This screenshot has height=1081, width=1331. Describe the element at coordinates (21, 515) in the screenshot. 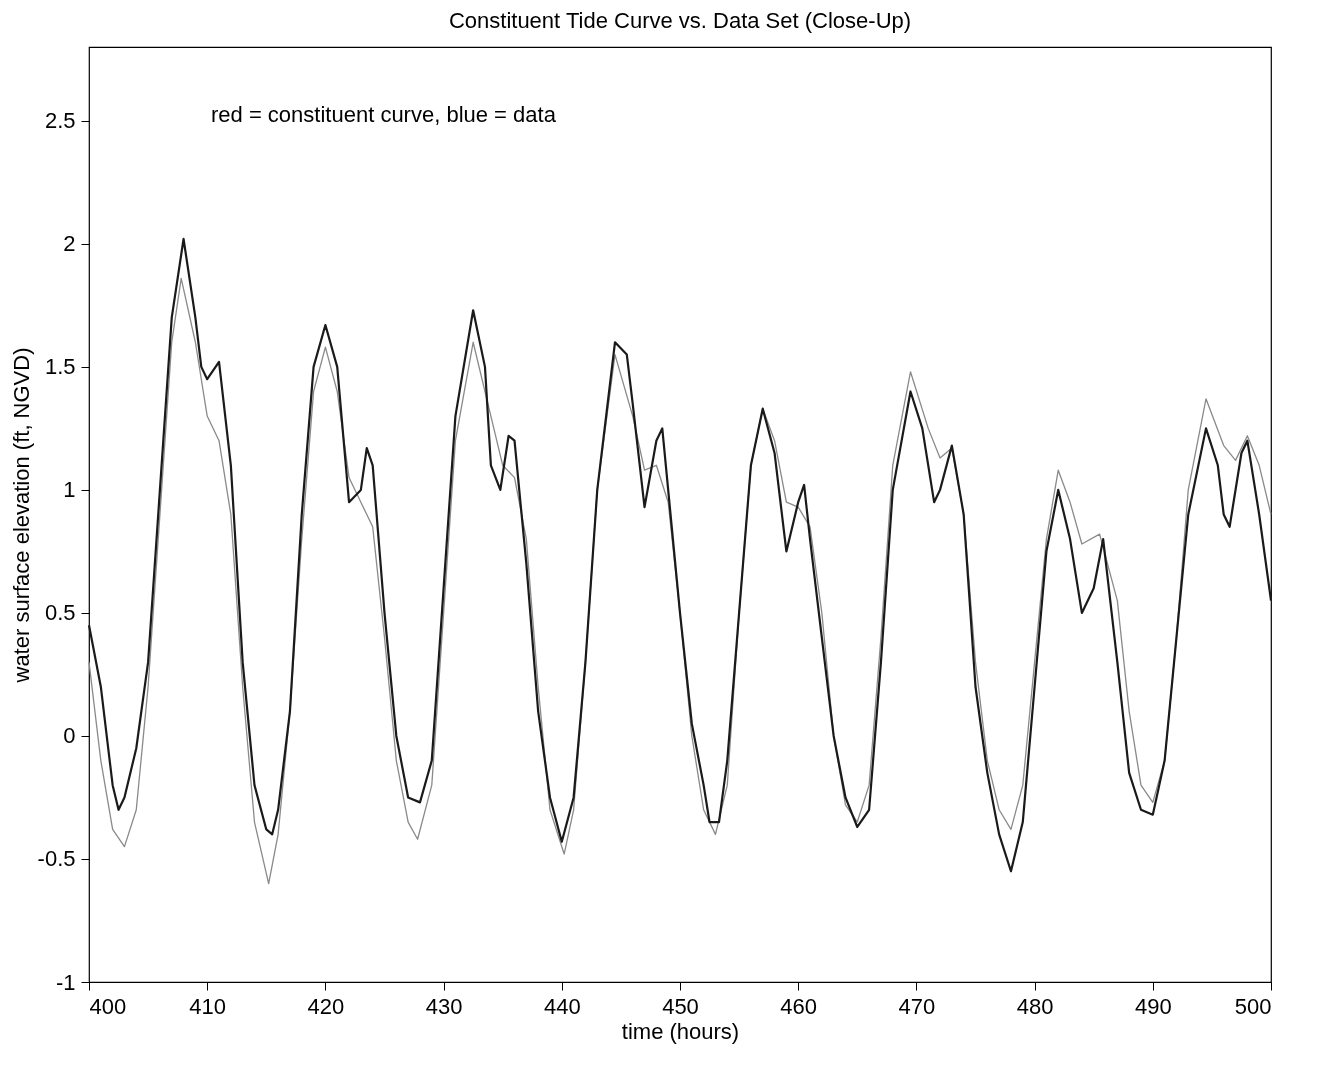

I see `y-axis-title: water surface elevation (ft, NGVD)` at that location.